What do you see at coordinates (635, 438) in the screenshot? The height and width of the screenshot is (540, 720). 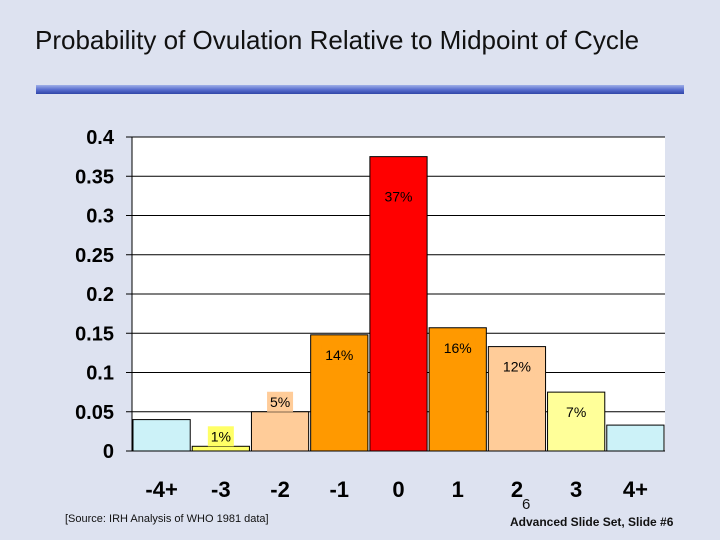 I see `bar-4+` at bounding box center [635, 438].